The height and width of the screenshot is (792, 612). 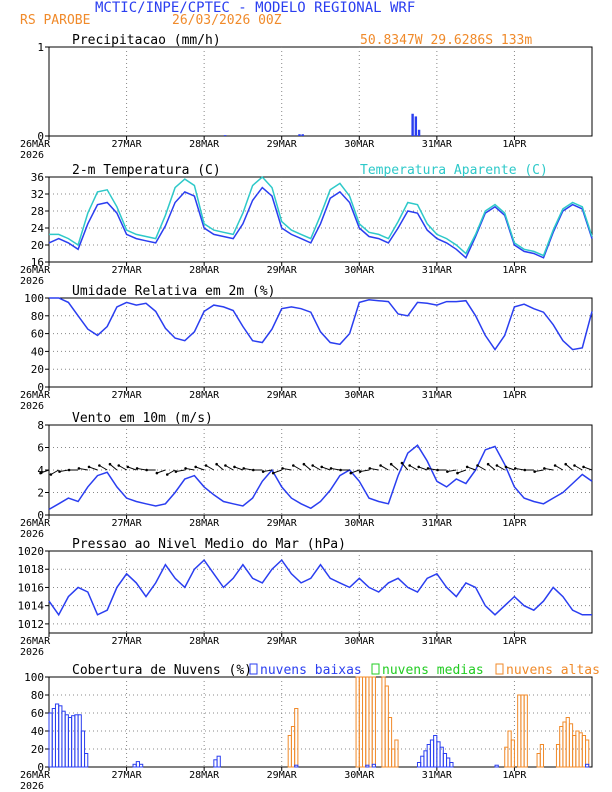 What do you see at coordinates (162, 670) in the screenshot?
I see `clouds-title: Cobertura de Nuvens (%)` at bounding box center [162, 670].